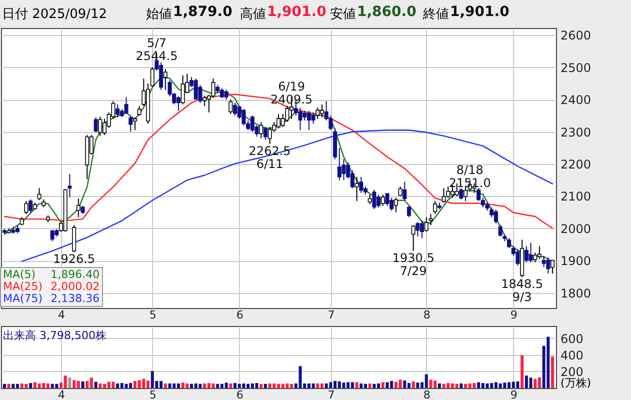 The image size is (631, 400). I want to click on text: 高値, so click(253, 14).